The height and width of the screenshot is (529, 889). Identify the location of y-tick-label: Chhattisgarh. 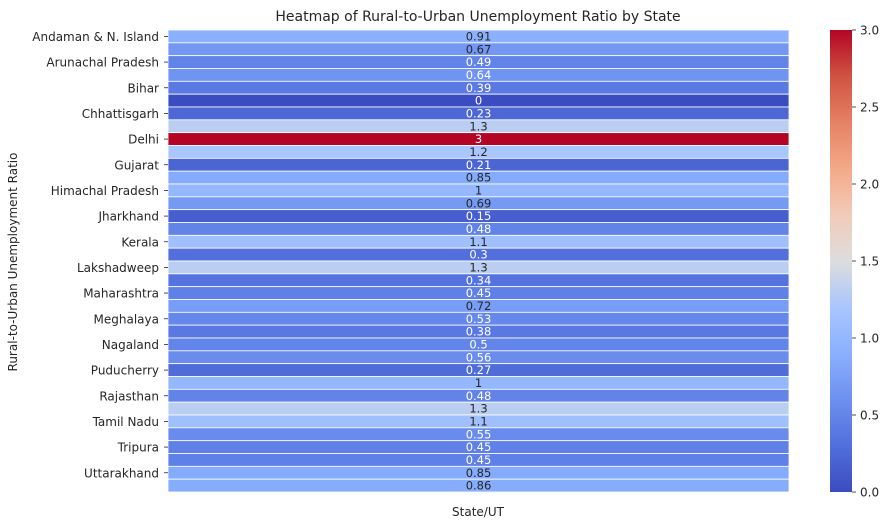
(120, 114).